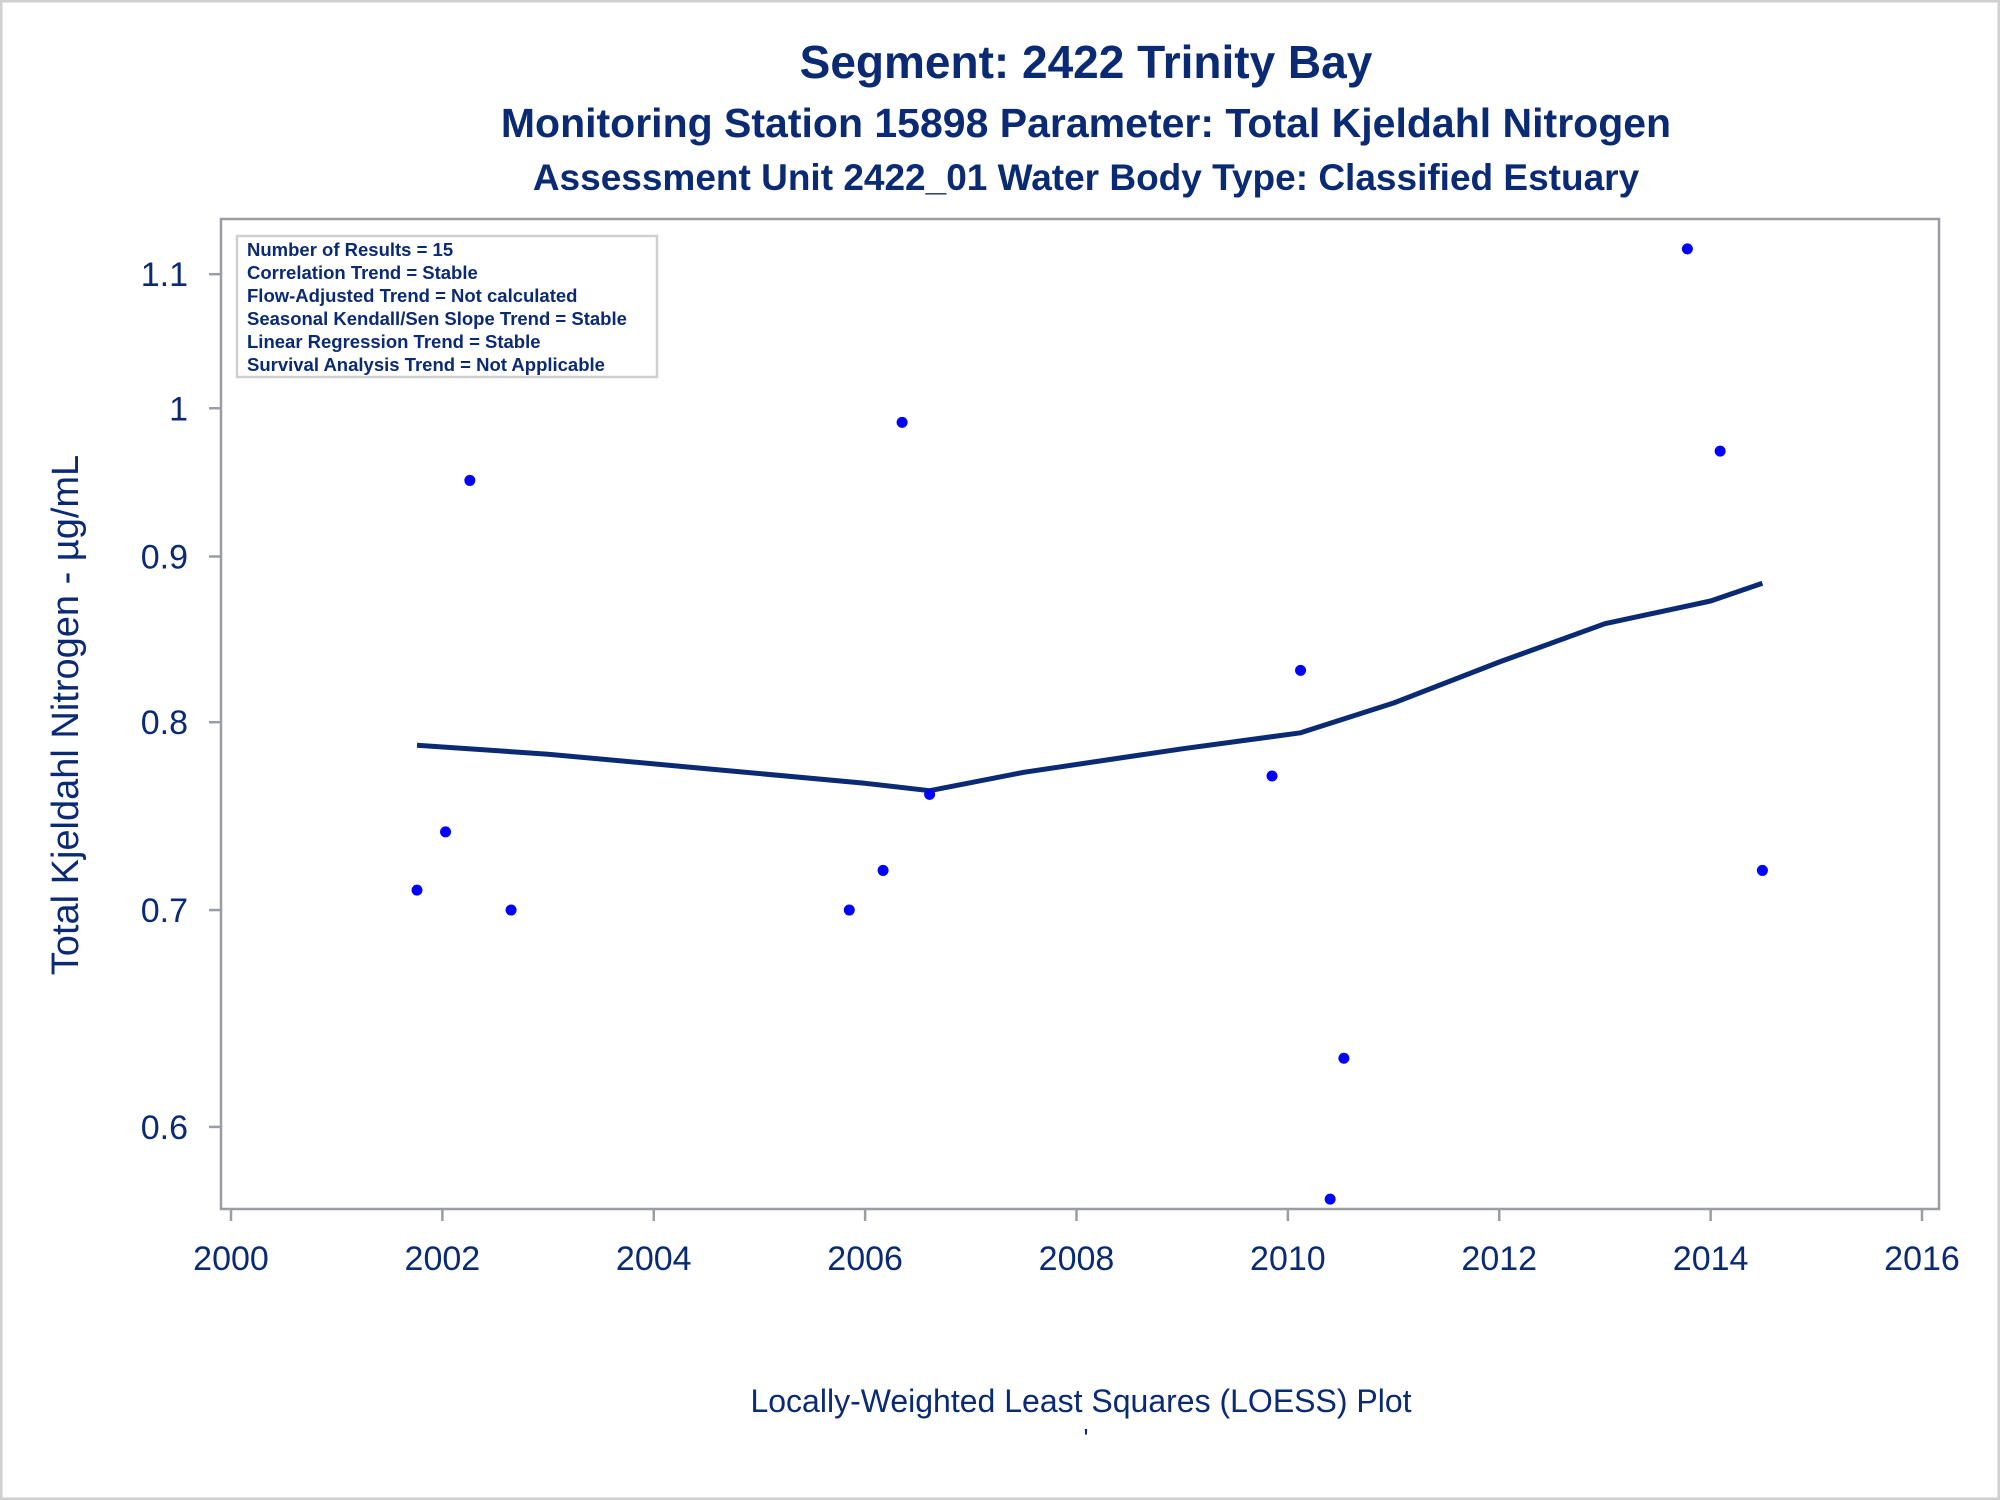  Describe the element at coordinates (1086, 1438) in the screenshot. I see `footnote-mark: '` at that location.